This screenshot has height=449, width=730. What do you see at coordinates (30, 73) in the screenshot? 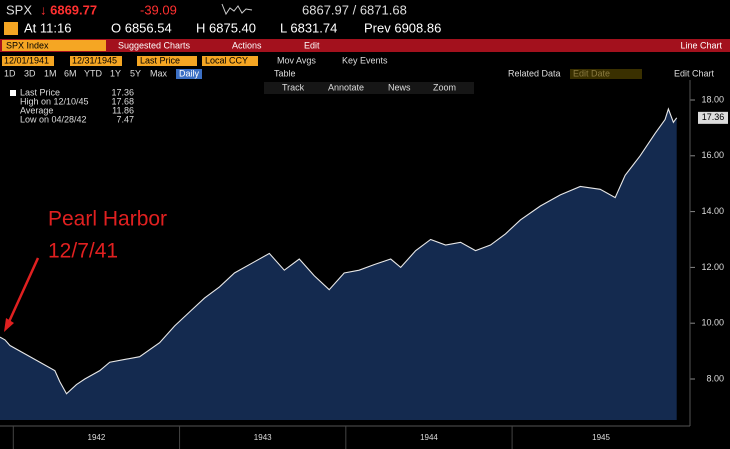
I see `period-button: 3D` at bounding box center [30, 73].